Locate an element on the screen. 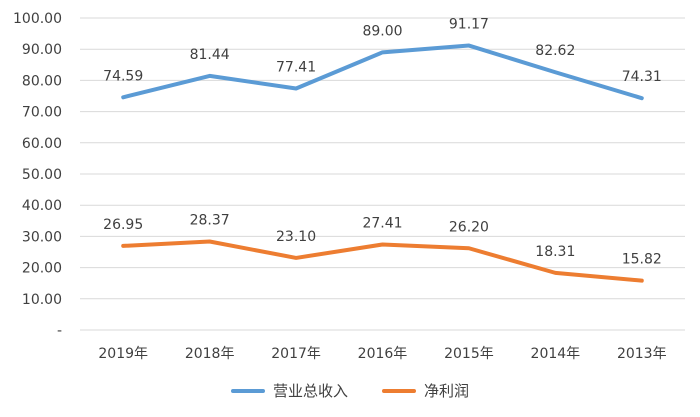 The height and width of the screenshot is (417, 700). y-tick-label: 20.00 is located at coordinates (42, 269).